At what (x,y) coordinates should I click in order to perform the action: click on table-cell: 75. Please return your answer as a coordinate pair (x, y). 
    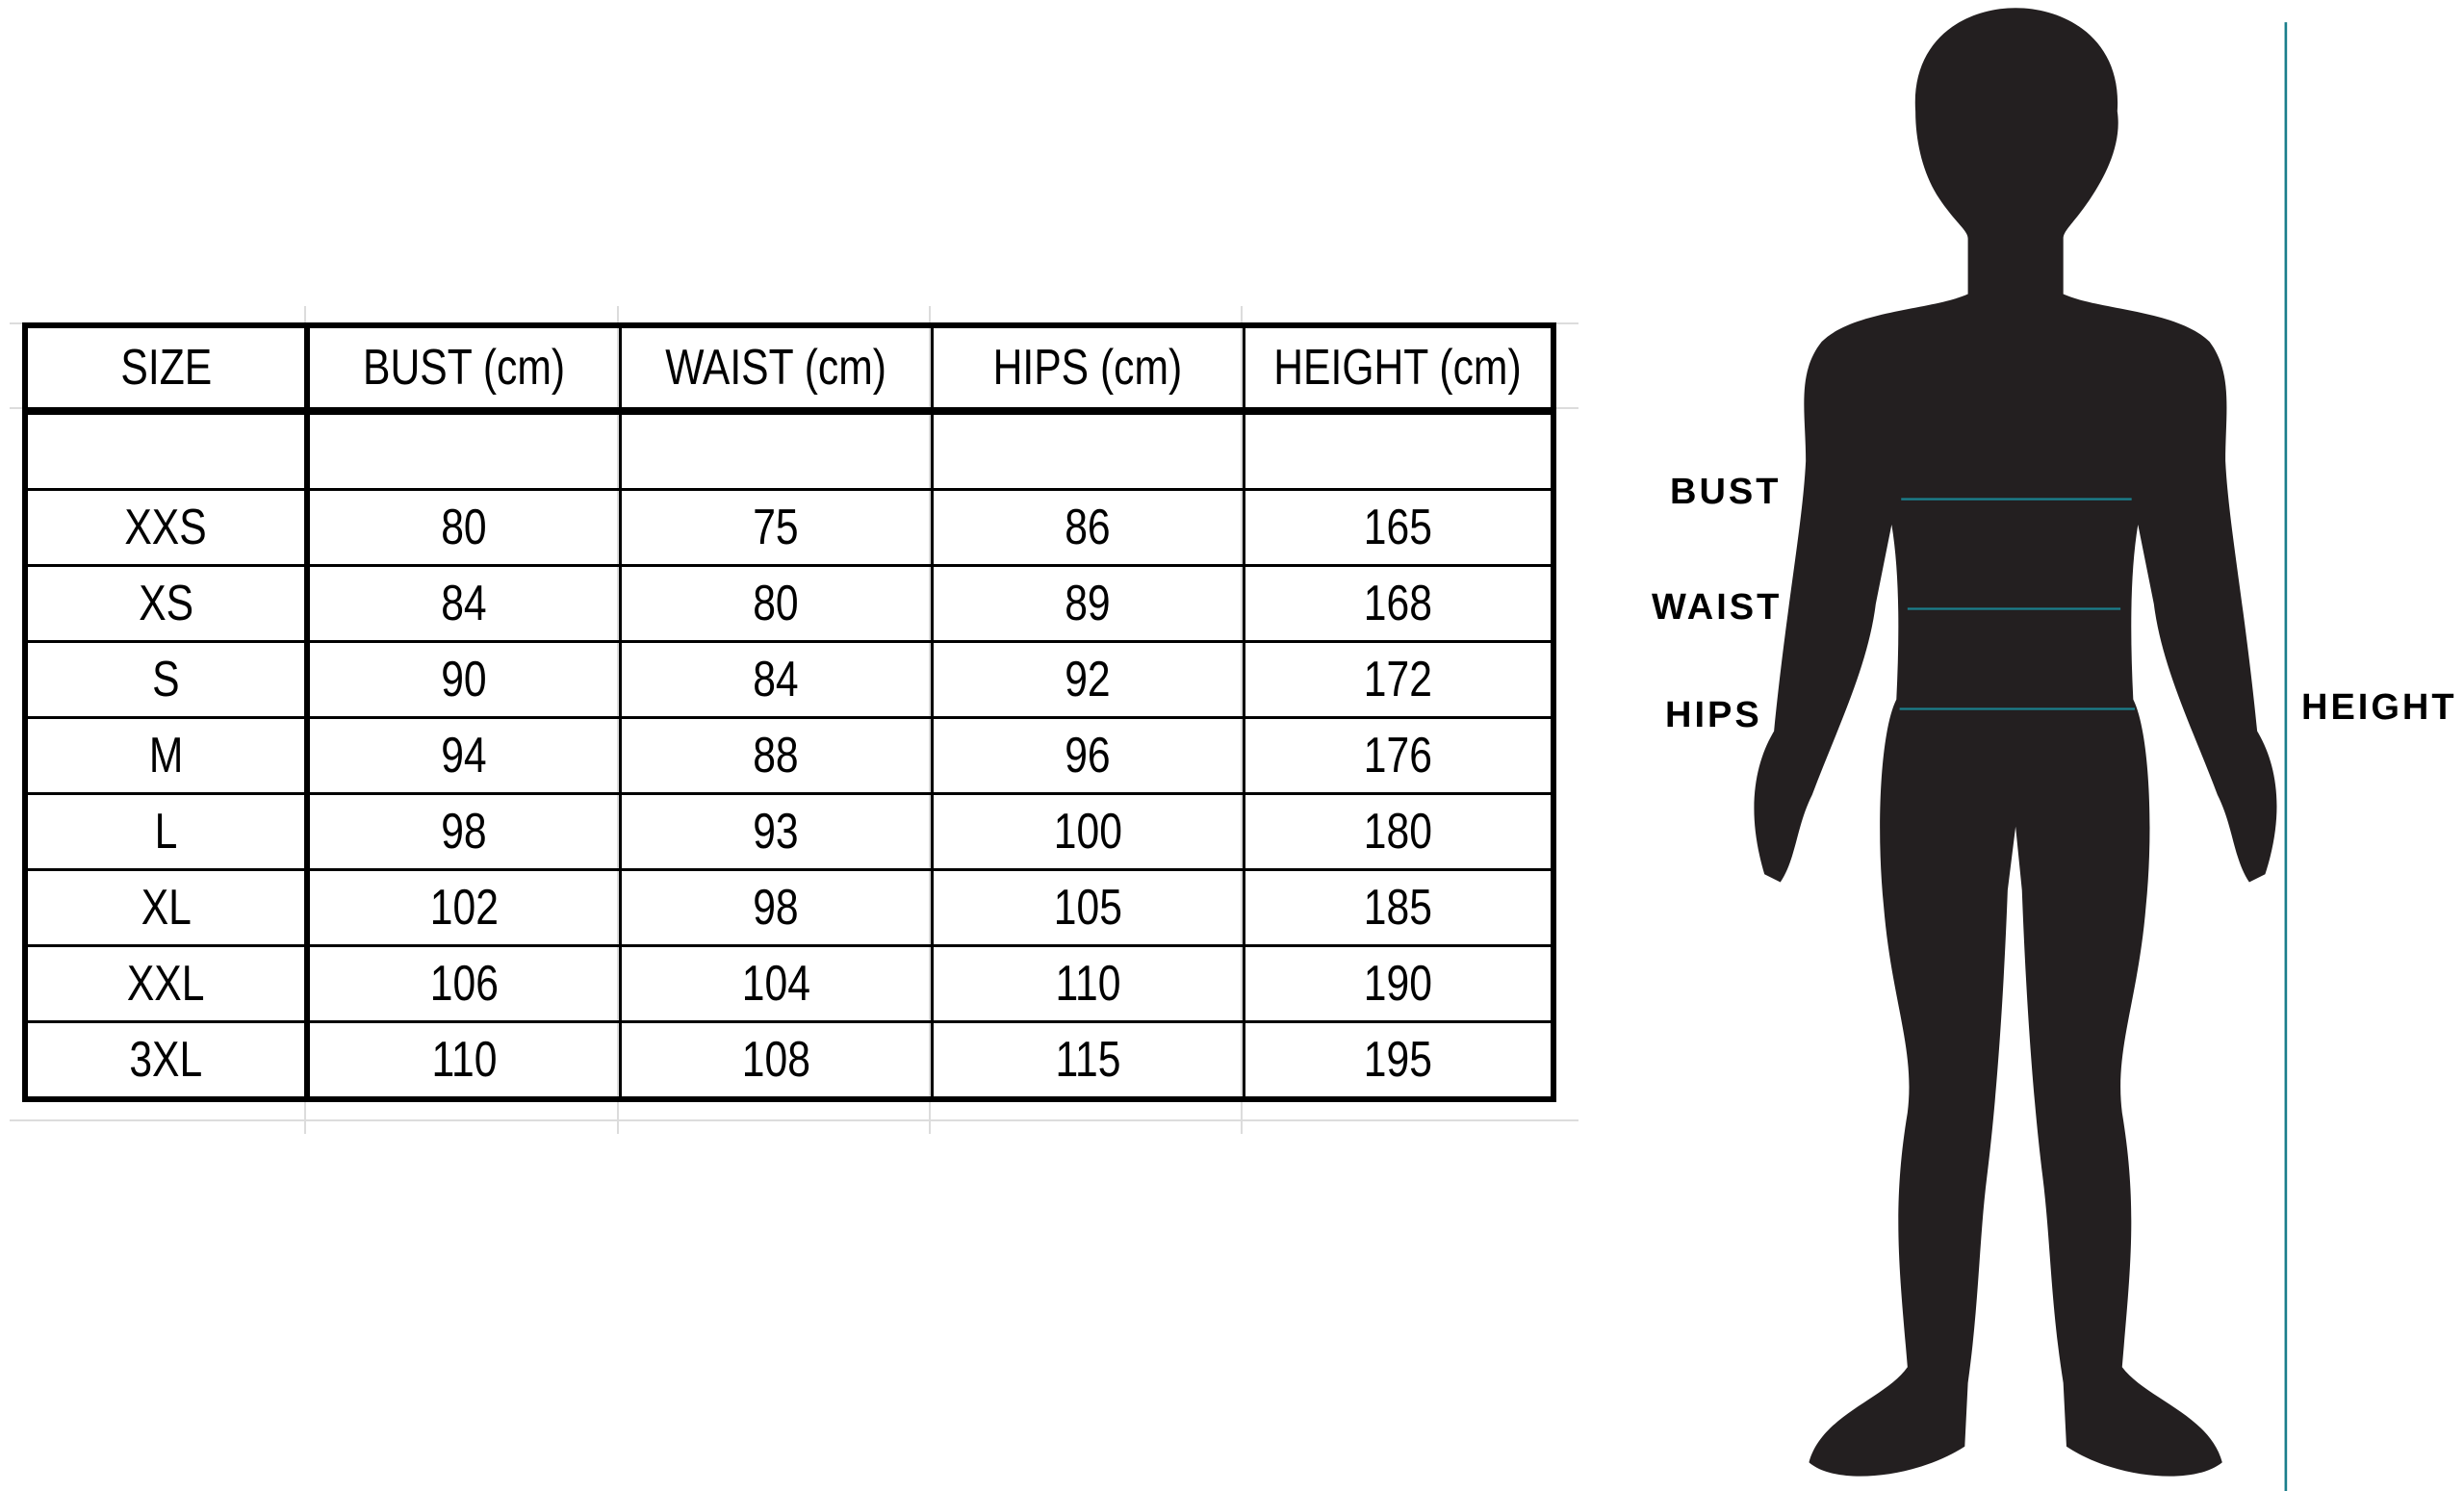
    Looking at the image, I should click on (776, 527).